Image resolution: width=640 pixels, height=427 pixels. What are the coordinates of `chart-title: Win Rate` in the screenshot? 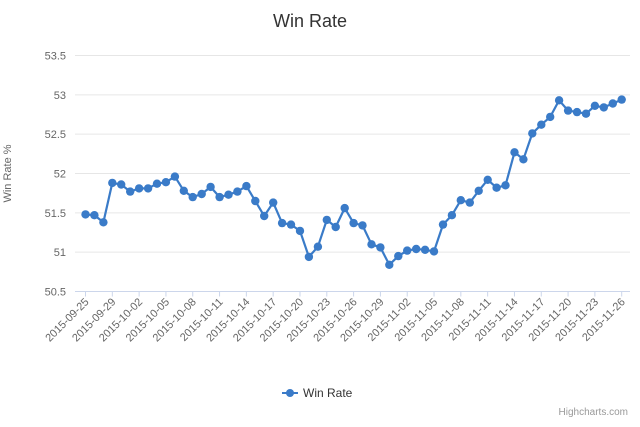 It's located at (310, 21).